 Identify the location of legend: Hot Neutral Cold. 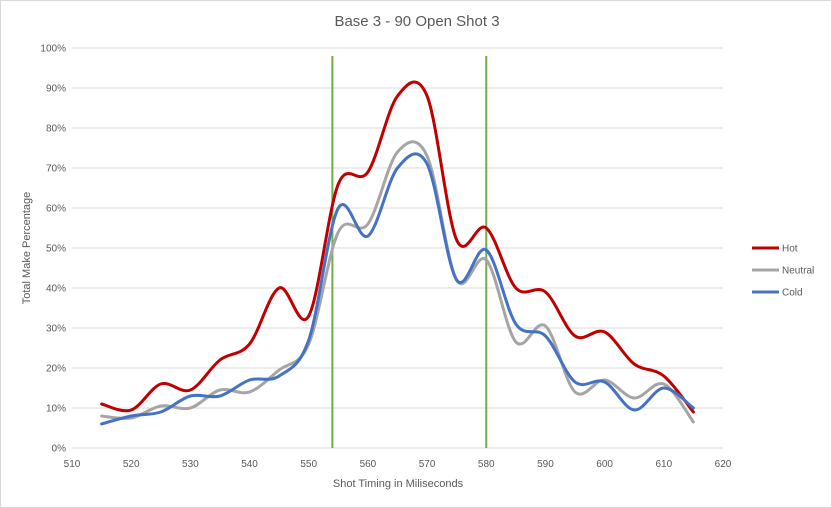
(783, 271).